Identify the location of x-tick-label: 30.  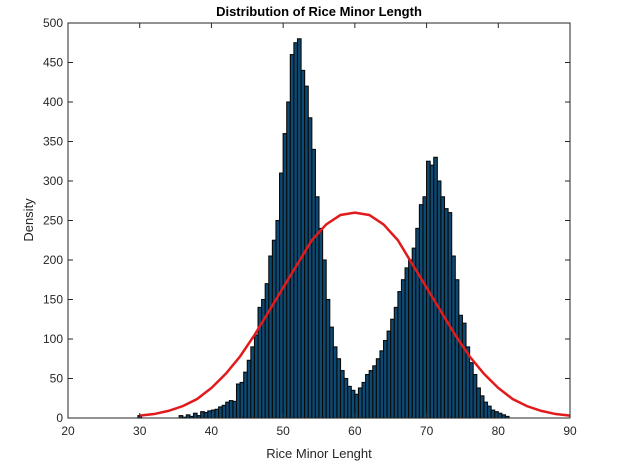
(140, 431).